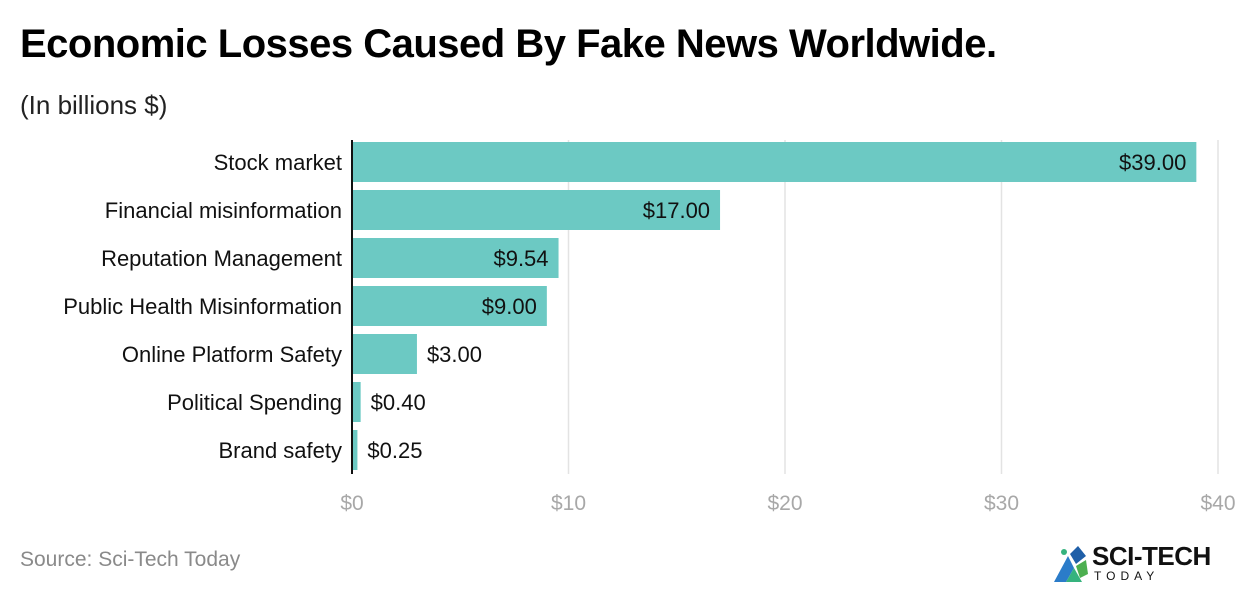  Describe the element at coordinates (520, 258) in the screenshot. I see `value-label: $9.54` at that location.